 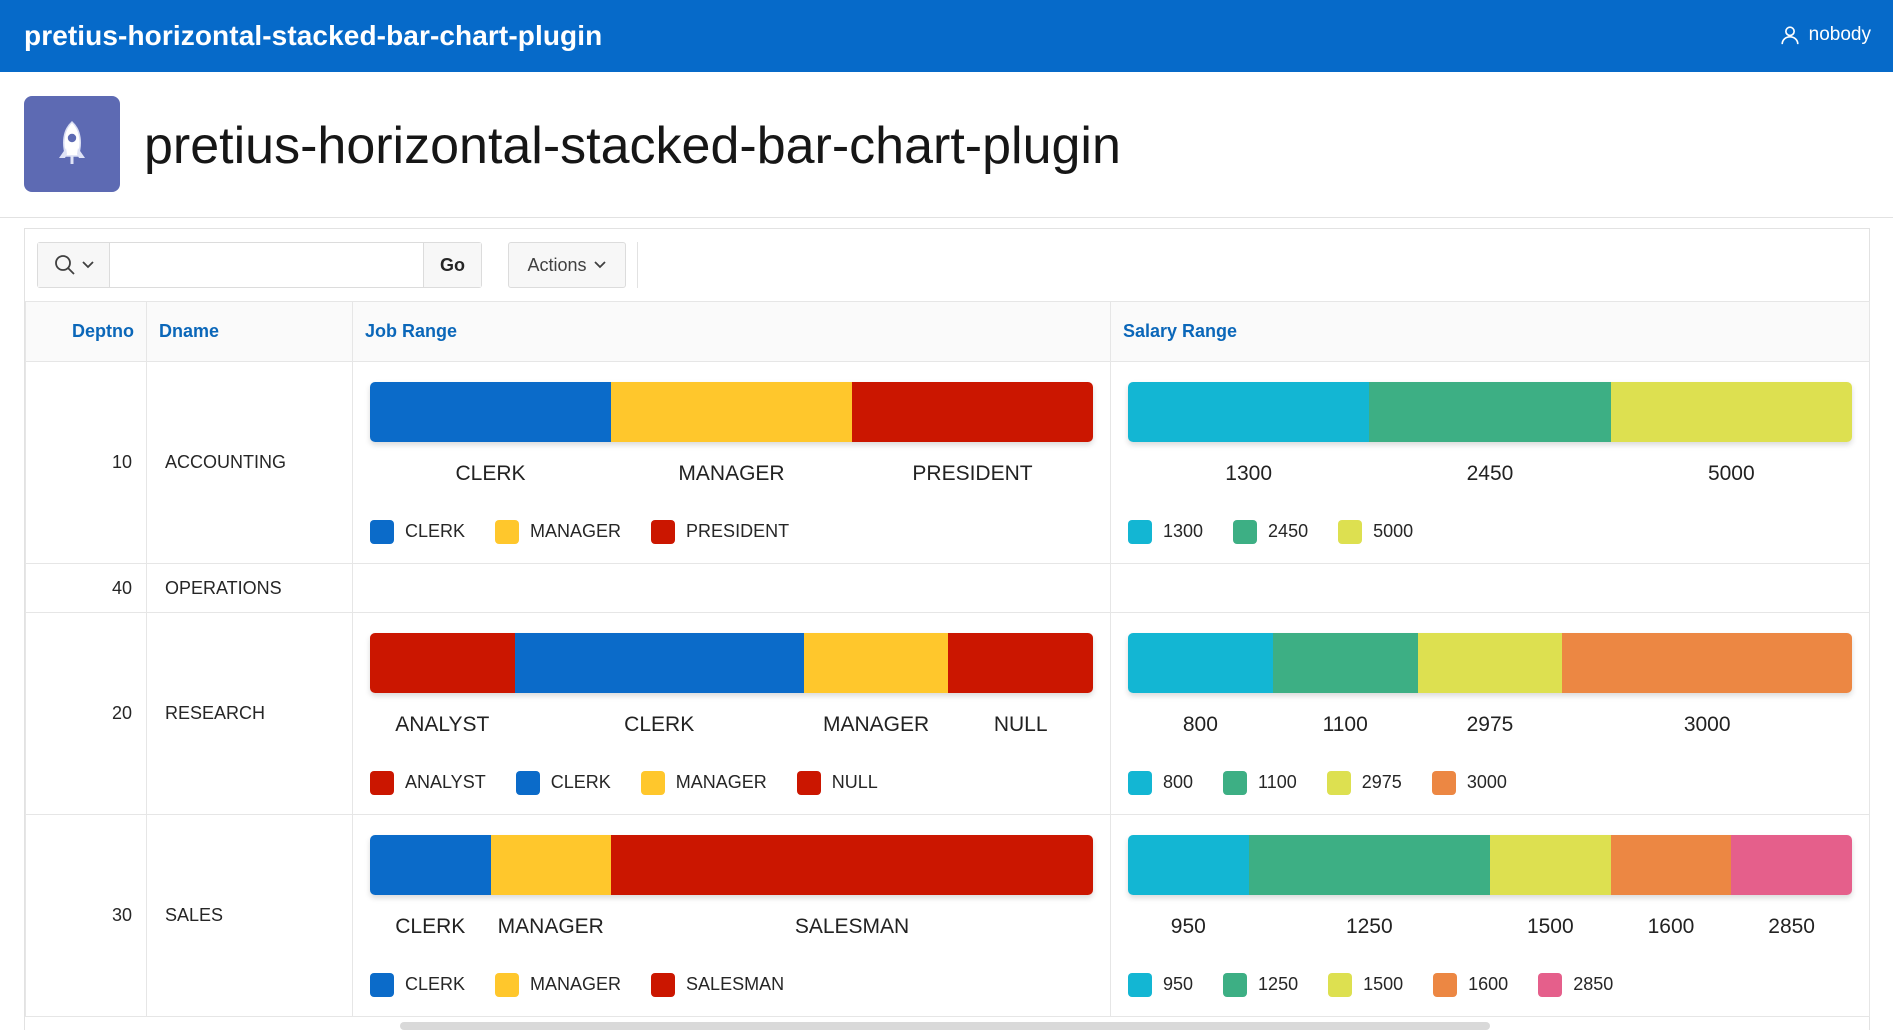 What do you see at coordinates (1365, 984) in the screenshot?
I see `salary-legend-item: 1500` at bounding box center [1365, 984].